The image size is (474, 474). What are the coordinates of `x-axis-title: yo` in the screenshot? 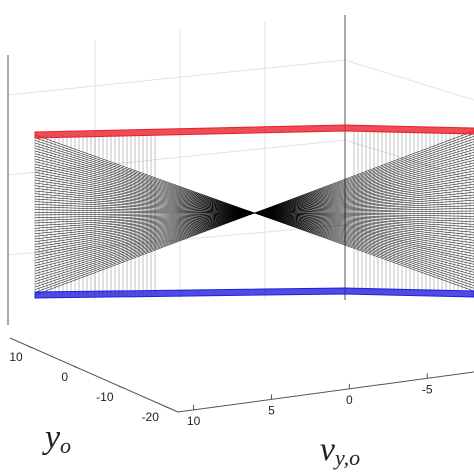 It's located at (56, 438).